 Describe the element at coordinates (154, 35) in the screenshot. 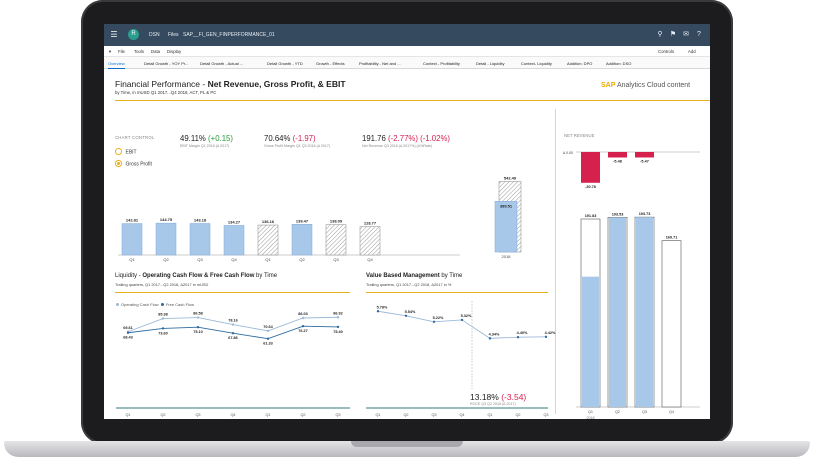

I see `breadcrumb-root: DSN` at that location.